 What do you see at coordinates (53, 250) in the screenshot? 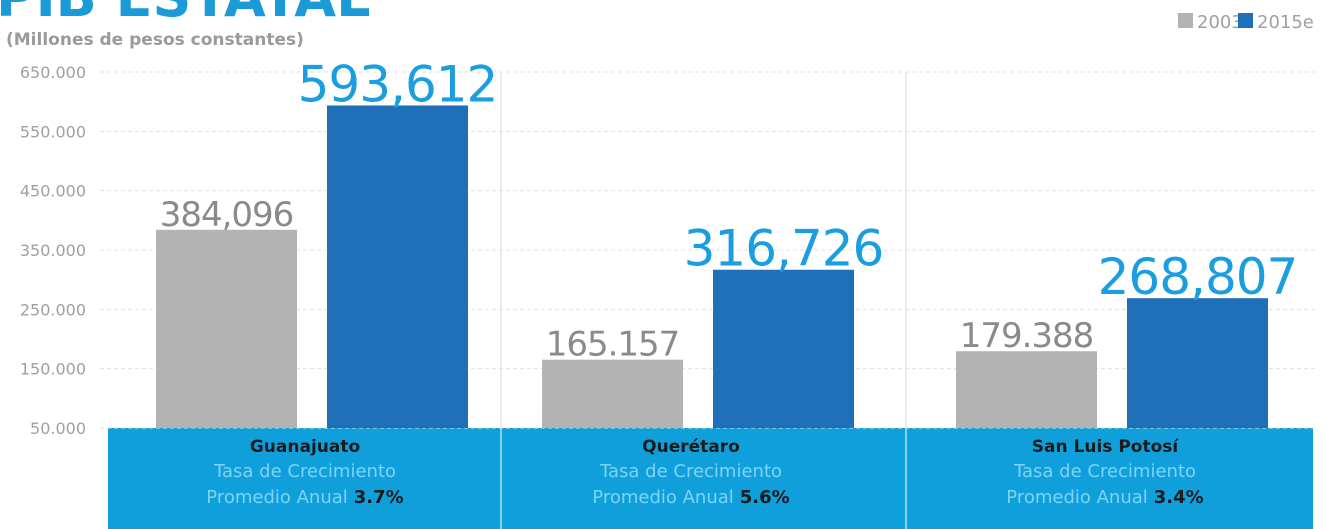
I see `y-tick-label: 350.000` at bounding box center [53, 250].